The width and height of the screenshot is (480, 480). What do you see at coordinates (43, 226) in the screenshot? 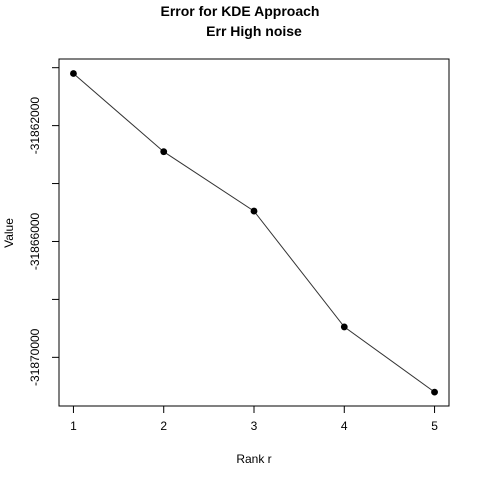
I see `y-axis: -31862000 -31866000 -31870000` at bounding box center [43, 226].